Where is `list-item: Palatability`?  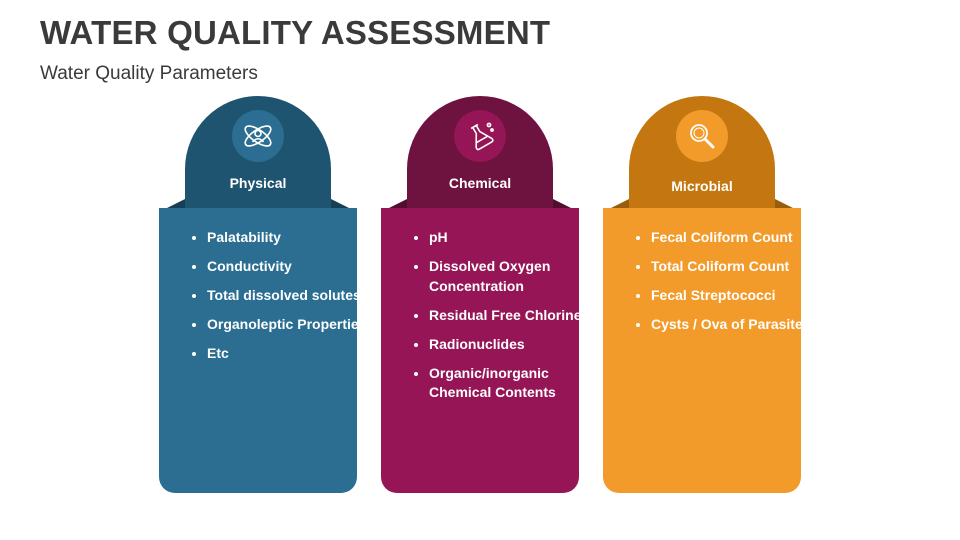 list-item: Palatability is located at coordinates (287, 238).